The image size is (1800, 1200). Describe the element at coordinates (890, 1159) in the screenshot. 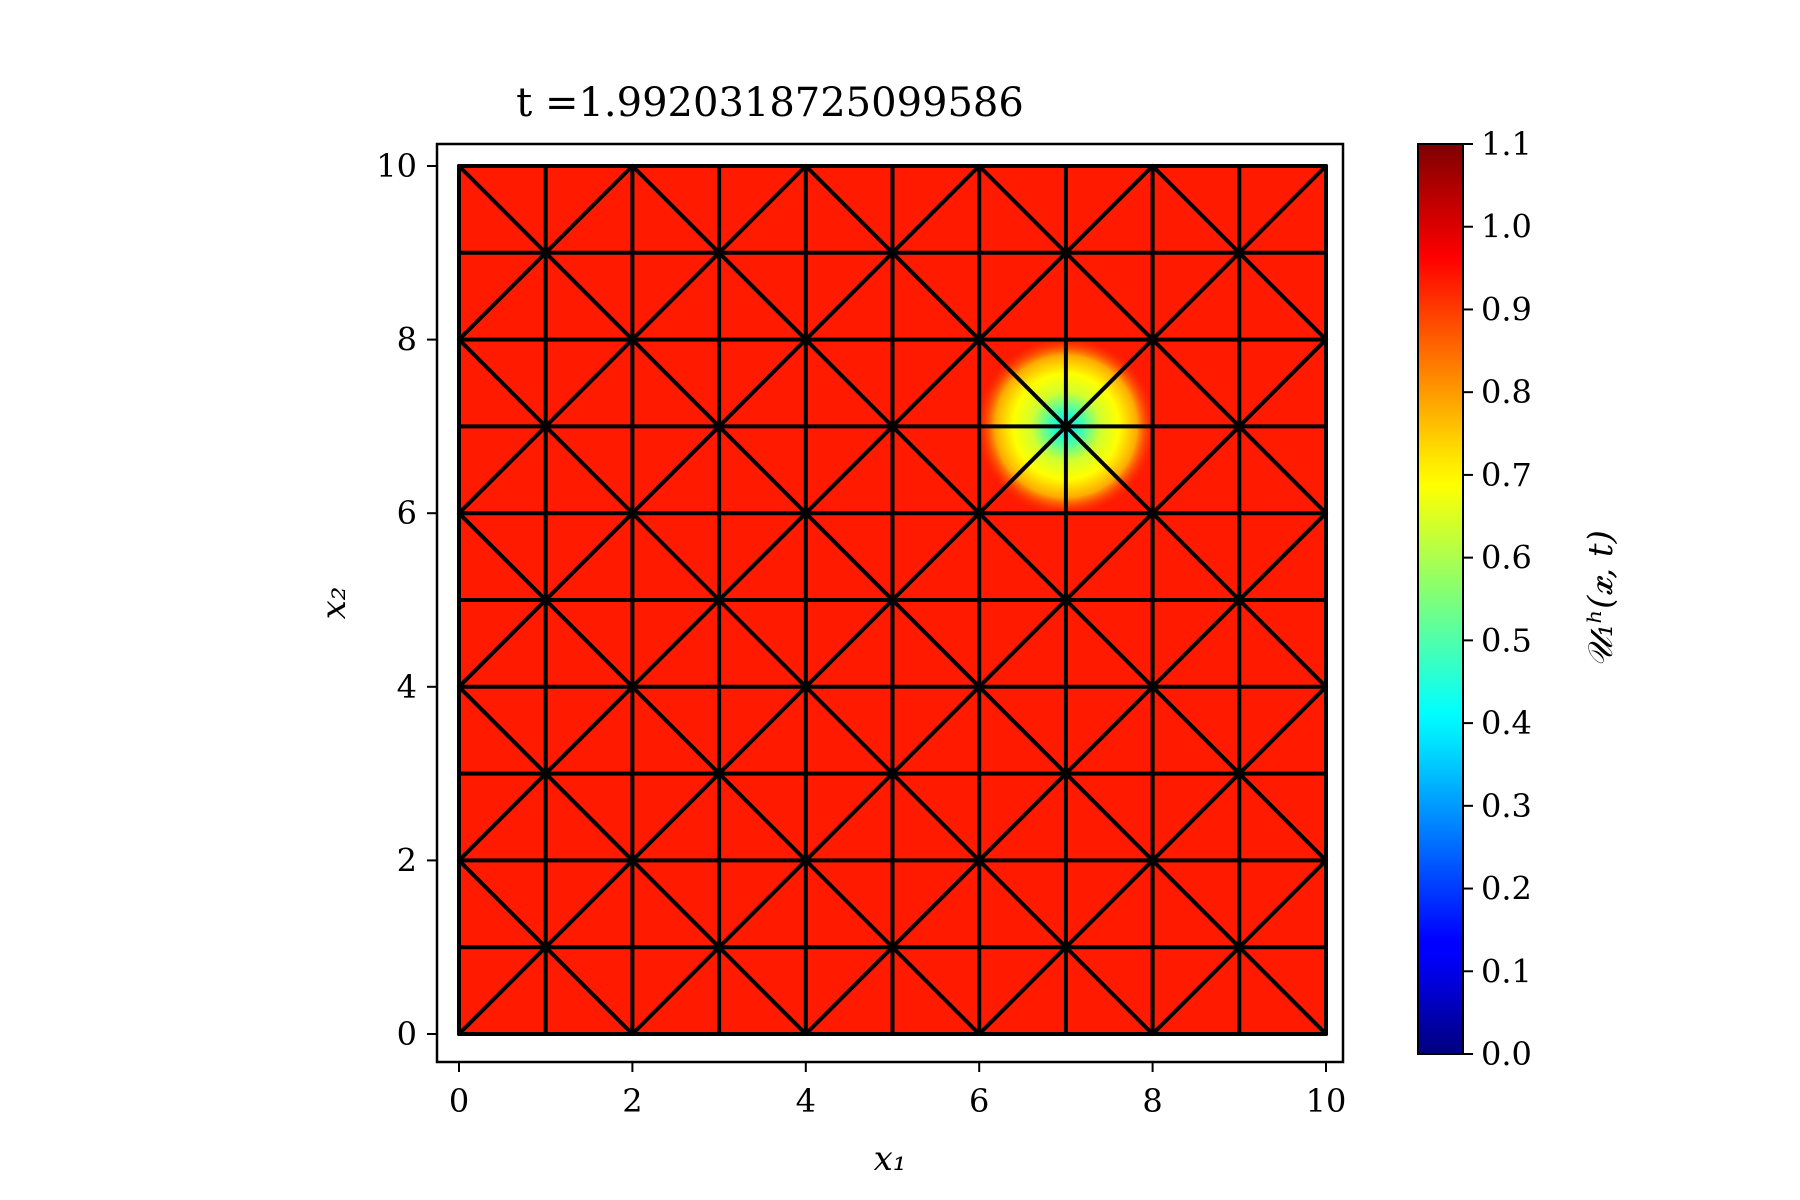

I see `x-axis-label: x₁` at that location.